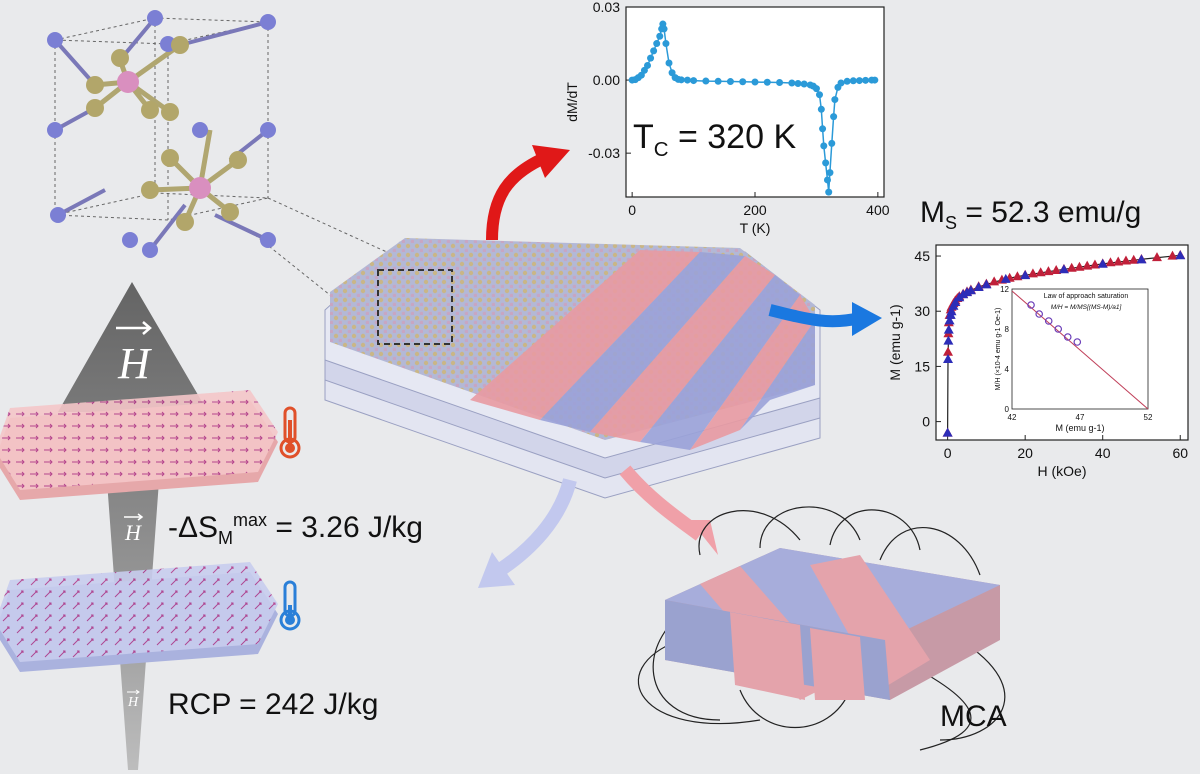 This screenshot has width=1200, height=774. Describe the element at coordinates (528, 193) in the screenshot. I see `arrow-to-dmdt-plot` at that location.